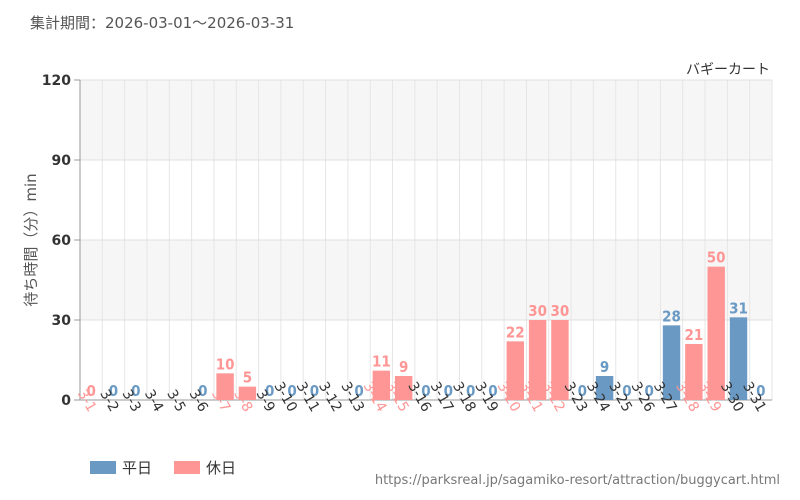 This screenshot has width=800, height=500. What do you see at coordinates (760, 391) in the screenshot?
I see `data-label-3-31: 0` at bounding box center [760, 391].